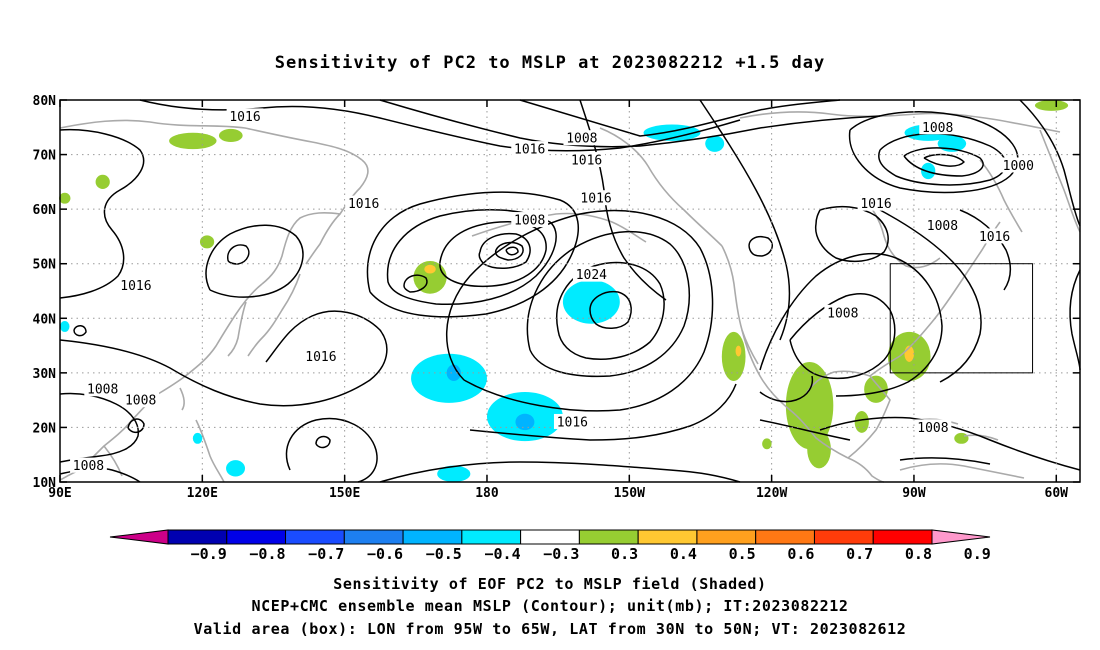 The height and width of the screenshot is (650, 1100). I want to click on contour-996-east-low, so click(944, 160).